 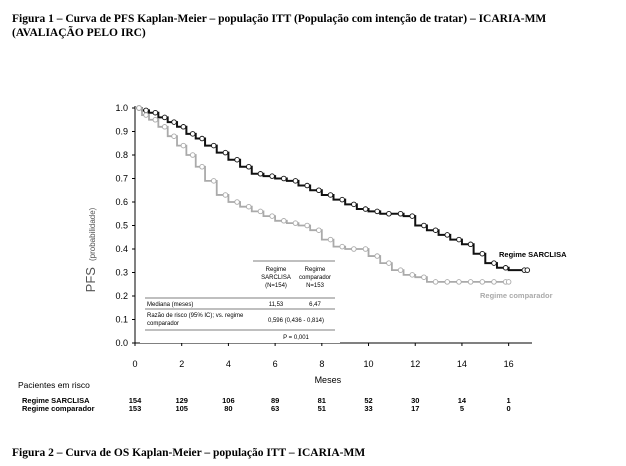 I want to click on y-tick-label: 0.4, so click(x=121, y=249).